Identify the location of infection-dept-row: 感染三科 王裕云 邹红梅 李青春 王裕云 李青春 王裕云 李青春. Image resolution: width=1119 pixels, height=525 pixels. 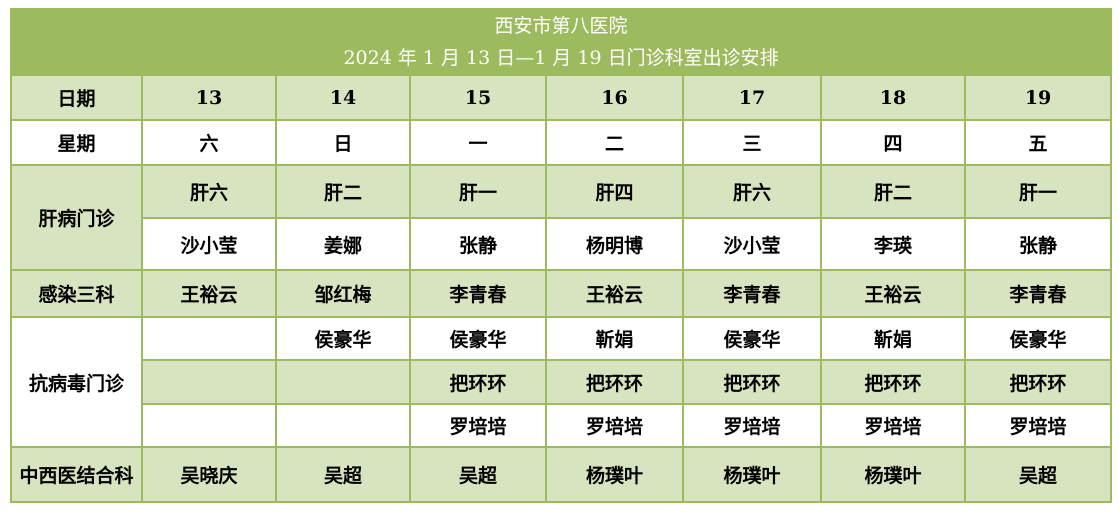
(561, 293).